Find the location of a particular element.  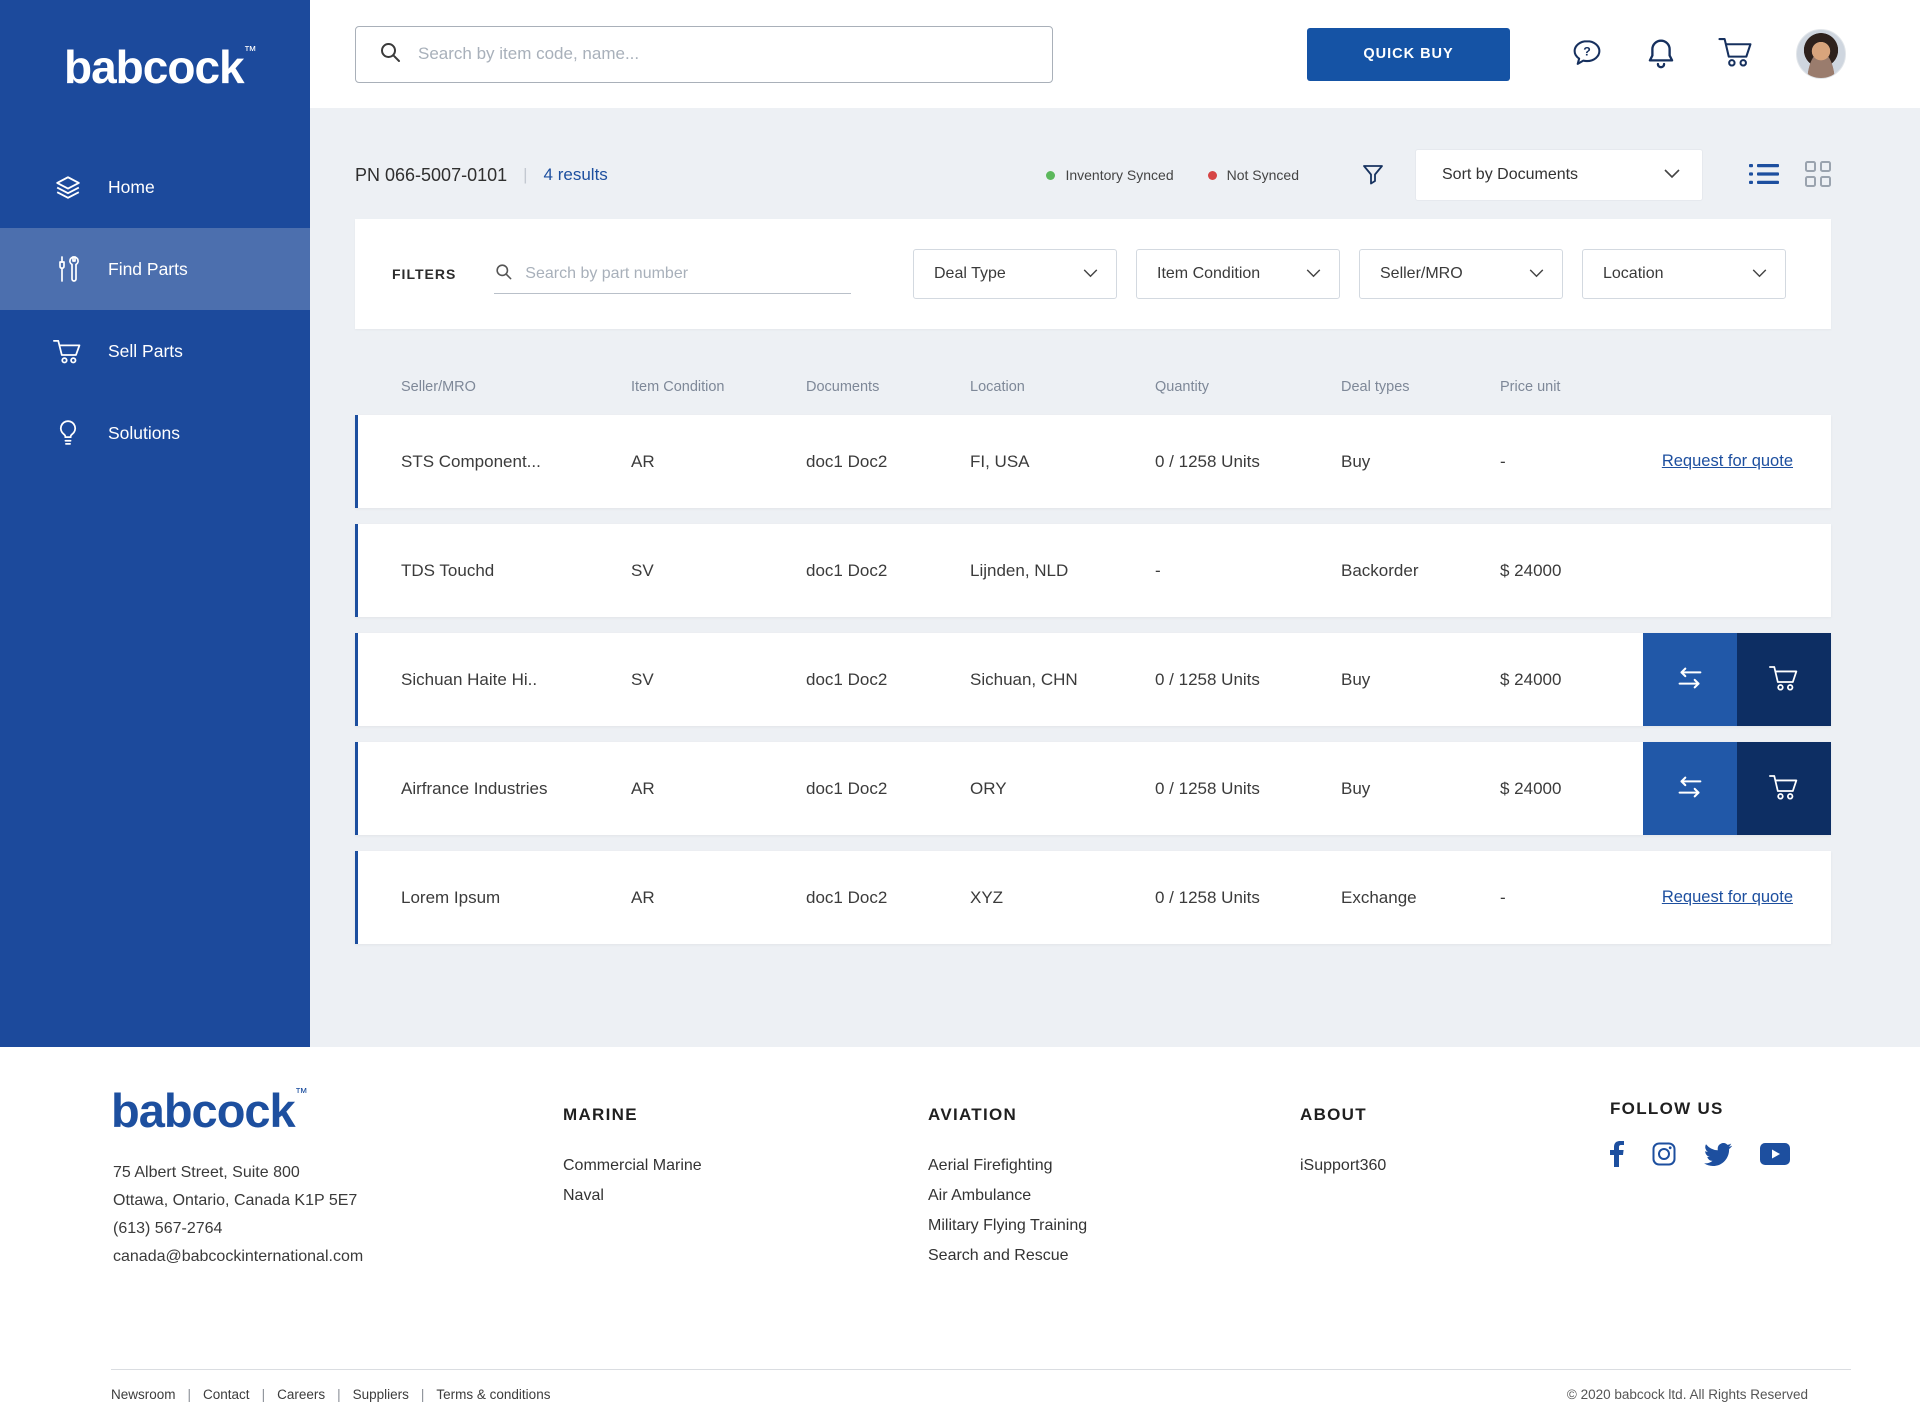

cart-button is located at coordinates (1736, 54).